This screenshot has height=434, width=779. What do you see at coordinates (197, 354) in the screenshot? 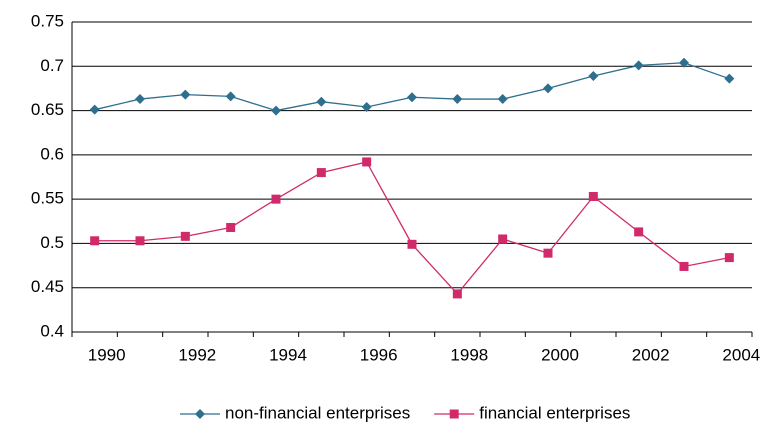
I see `x-tick-label: 1992` at bounding box center [197, 354].